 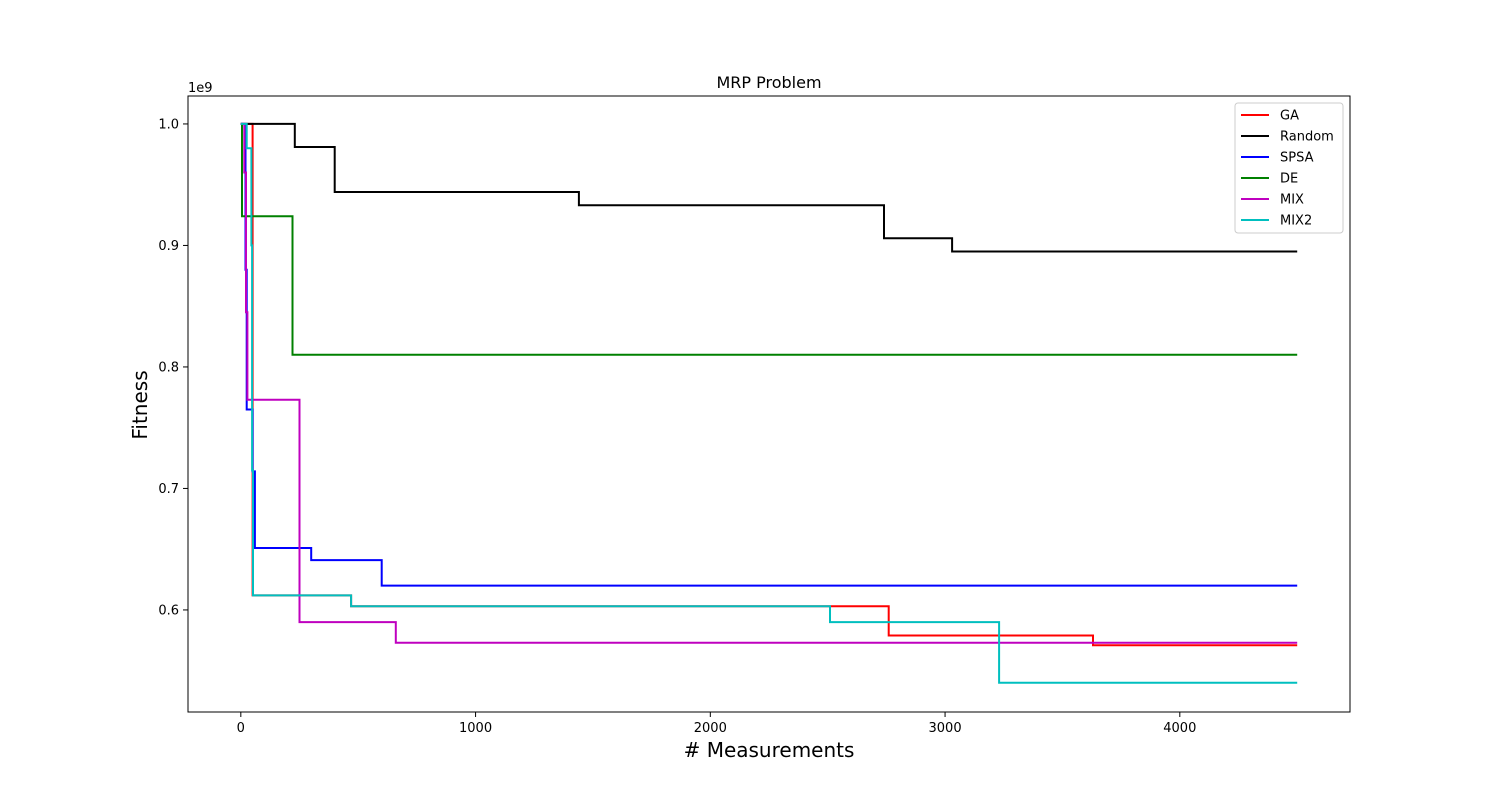 What do you see at coordinates (769, 750) in the screenshot?
I see `x-axis-title: # Measurements` at bounding box center [769, 750].